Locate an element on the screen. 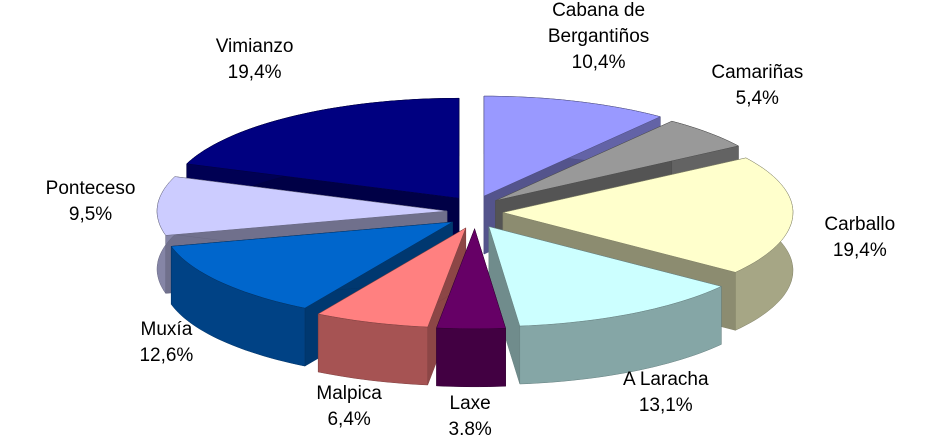  slice-label: A Laracha 13,1% is located at coordinates (666, 393).